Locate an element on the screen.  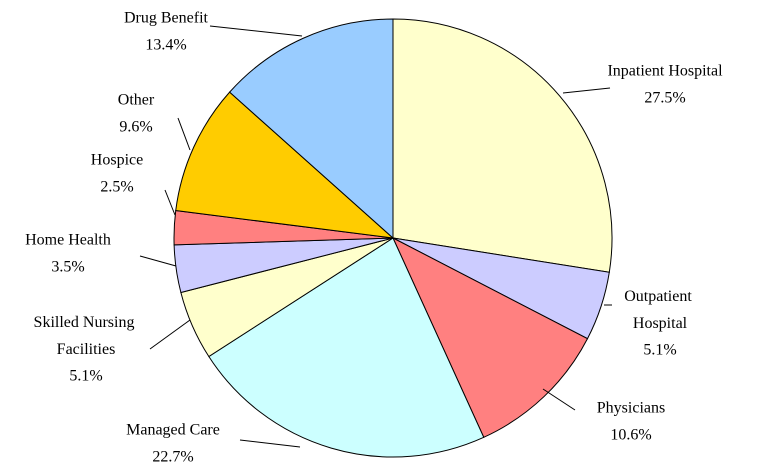
slice-label: Drug Benefit is located at coordinates (166, 18).